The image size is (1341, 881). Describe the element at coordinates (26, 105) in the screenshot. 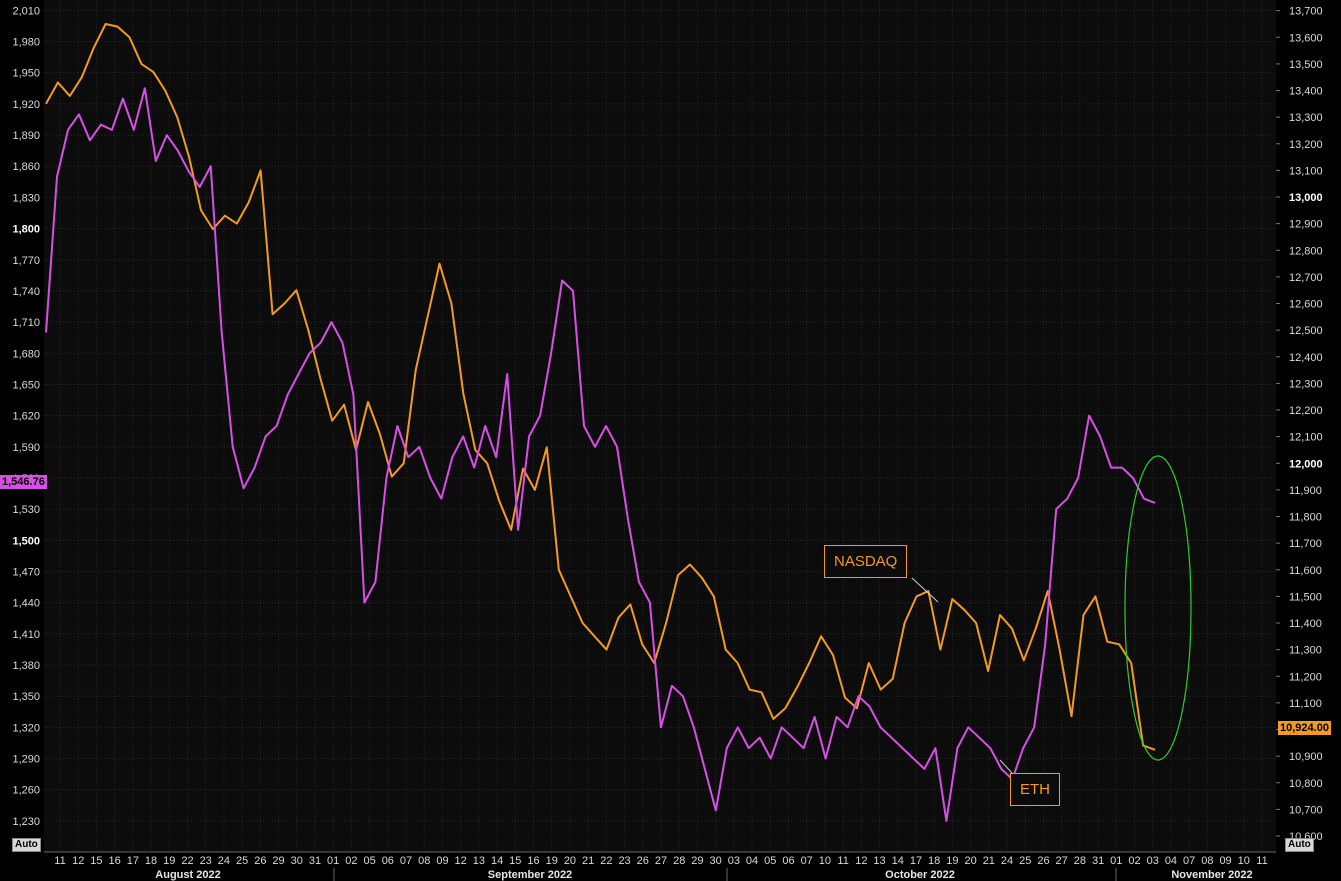

I see `left-tick-label: 1,920` at that location.